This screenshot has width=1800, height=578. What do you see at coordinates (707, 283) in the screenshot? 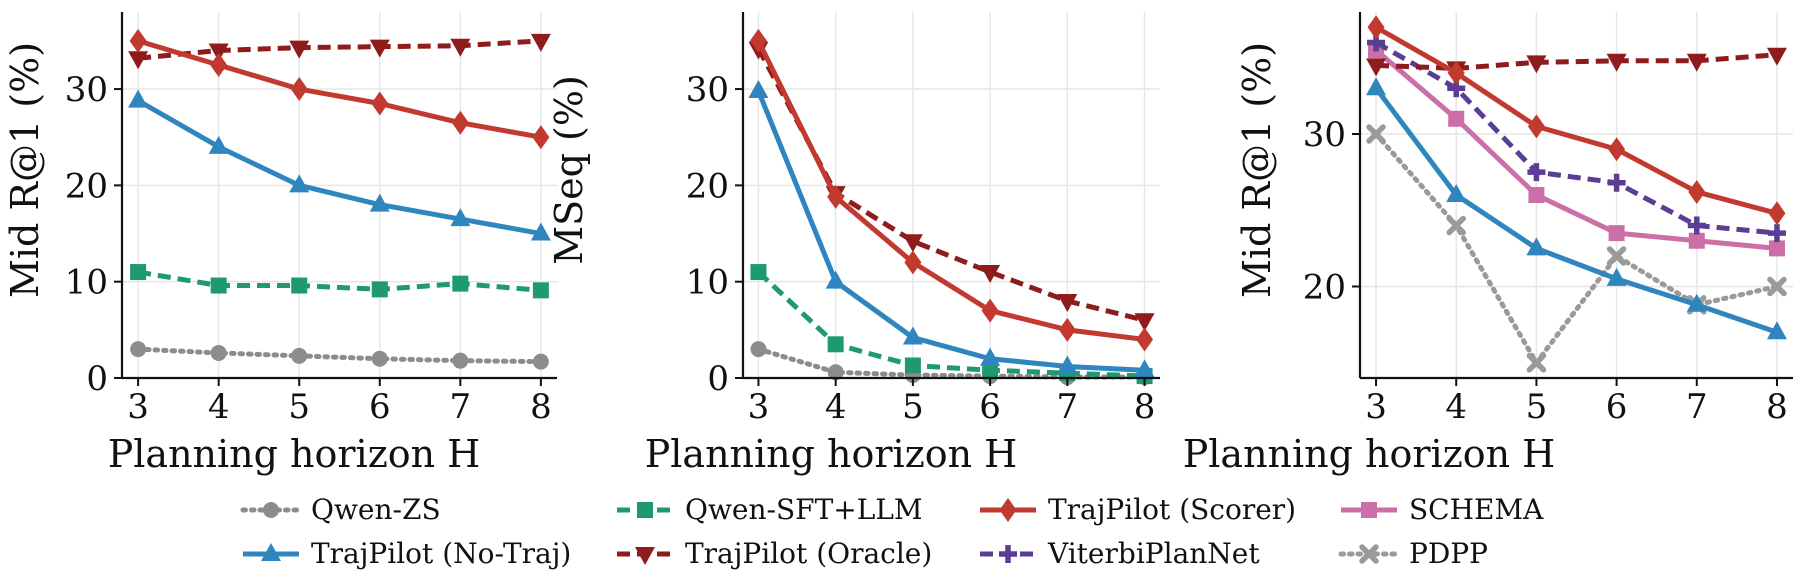
I see `y-tick-label: 10` at bounding box center [707, 283].